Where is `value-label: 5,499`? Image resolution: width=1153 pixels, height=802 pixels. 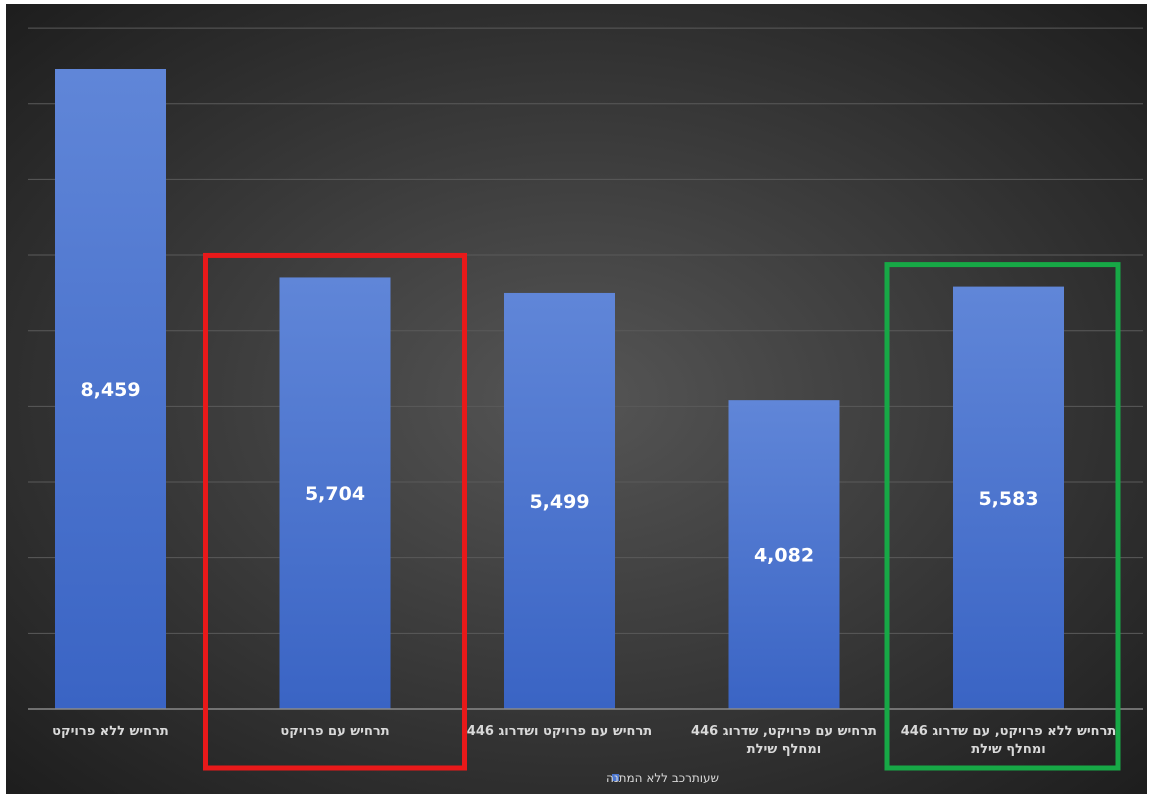
value-label: 5,499 is located at coordinates (559, 502).